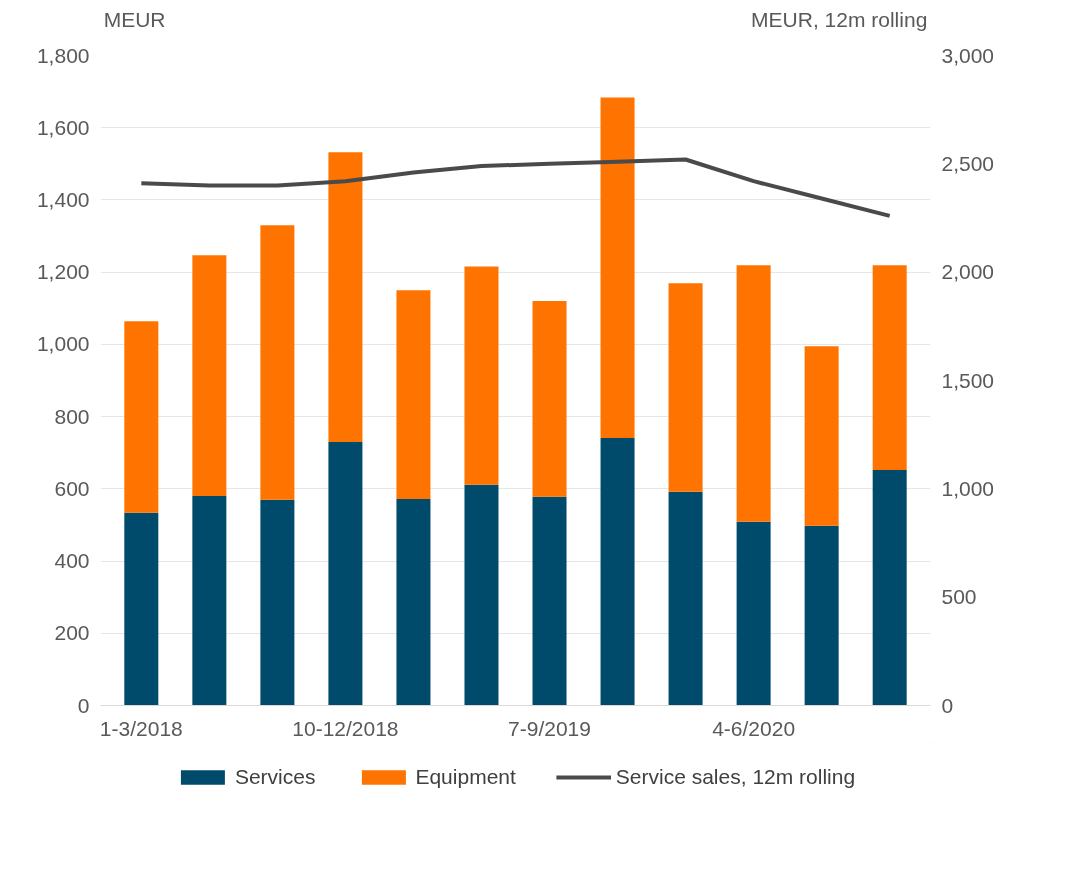 The width and height of the screenshot is (1069, 879). Describe the element at coordinates (134, 19) in the screenshot. I see `y-axis-title: MEUR` at that location.